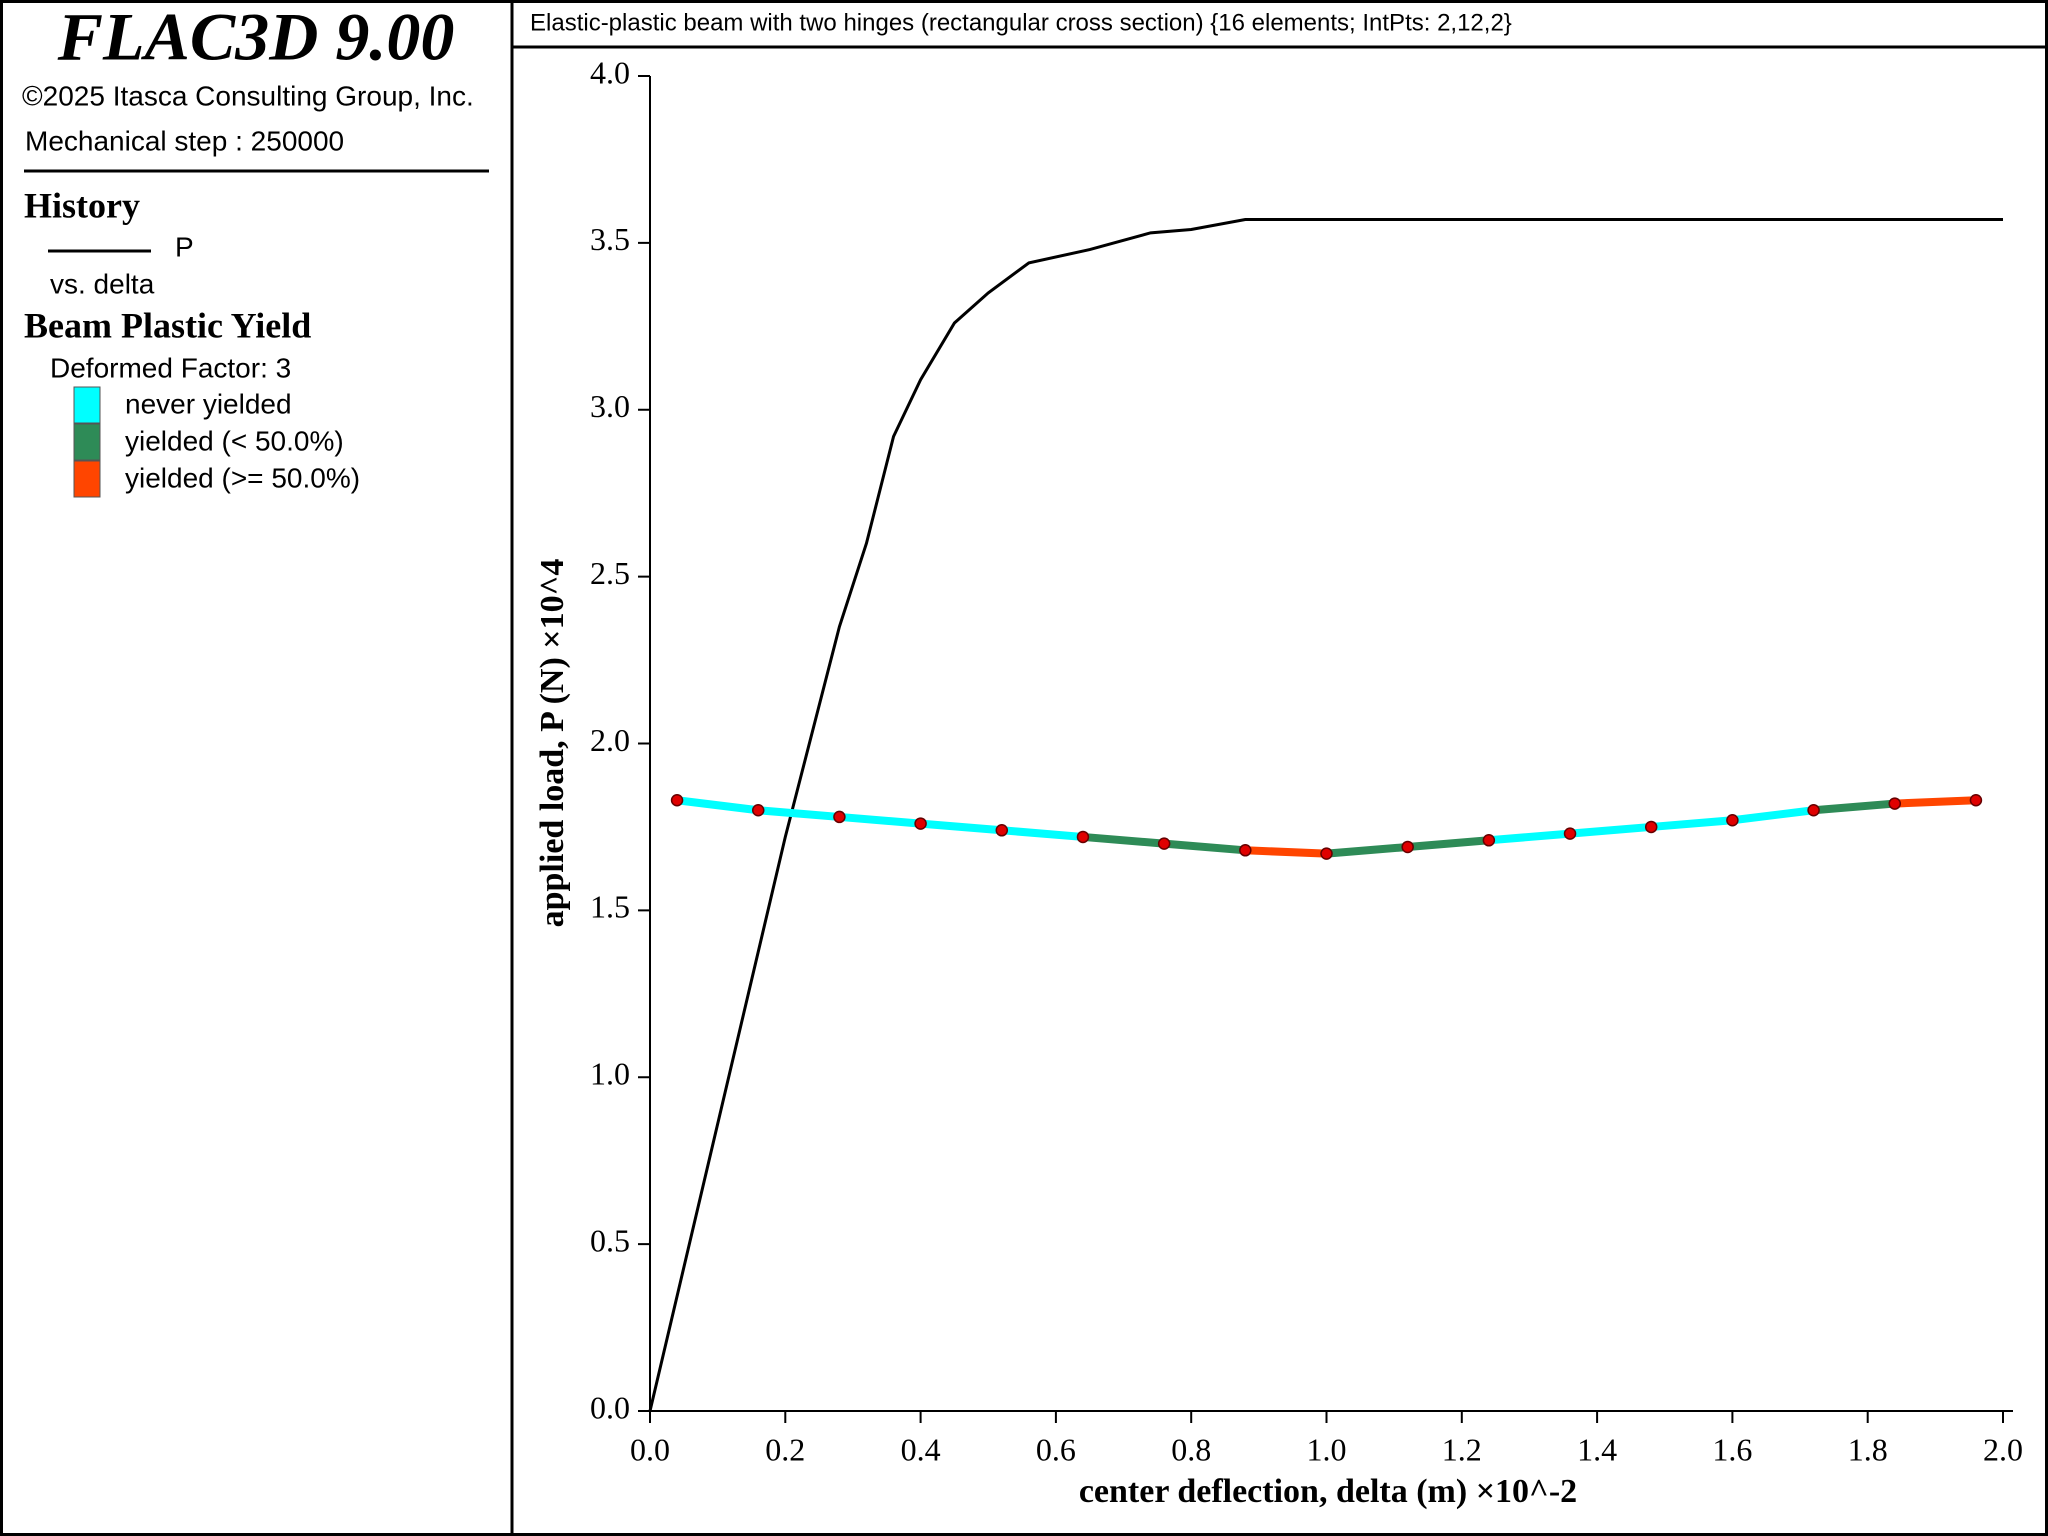 This screenshot has height=1536, width=2048. Describe the element at coordinates (921, 1449) in the screenshot. I see `x-tick-label: 0.4` at that location.